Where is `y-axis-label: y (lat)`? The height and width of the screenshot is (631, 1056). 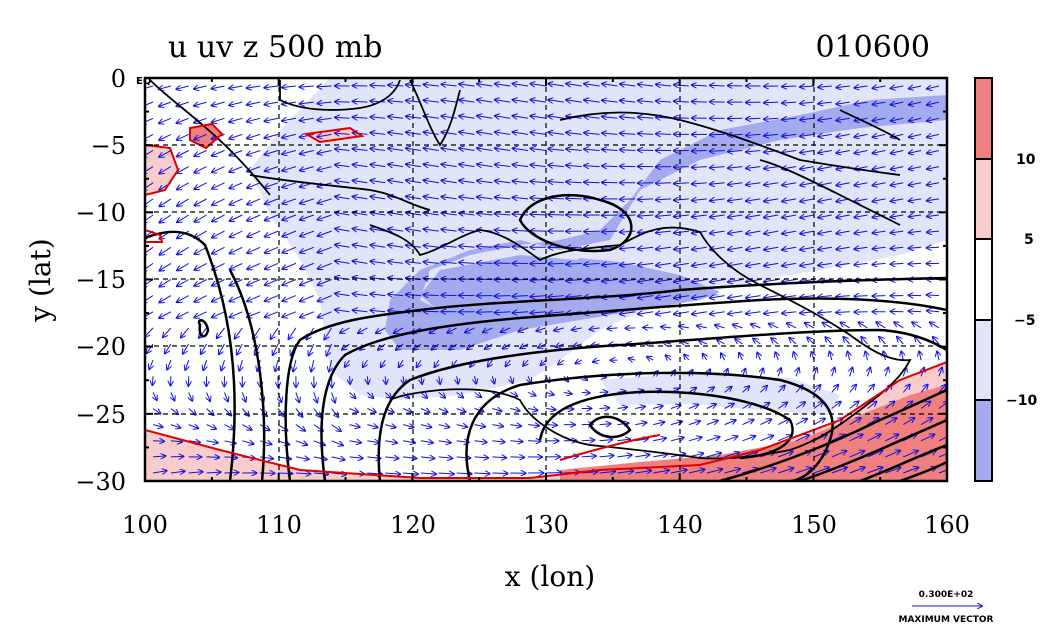
y-axis-label: y (lat) is located at coordinates (40, 280).